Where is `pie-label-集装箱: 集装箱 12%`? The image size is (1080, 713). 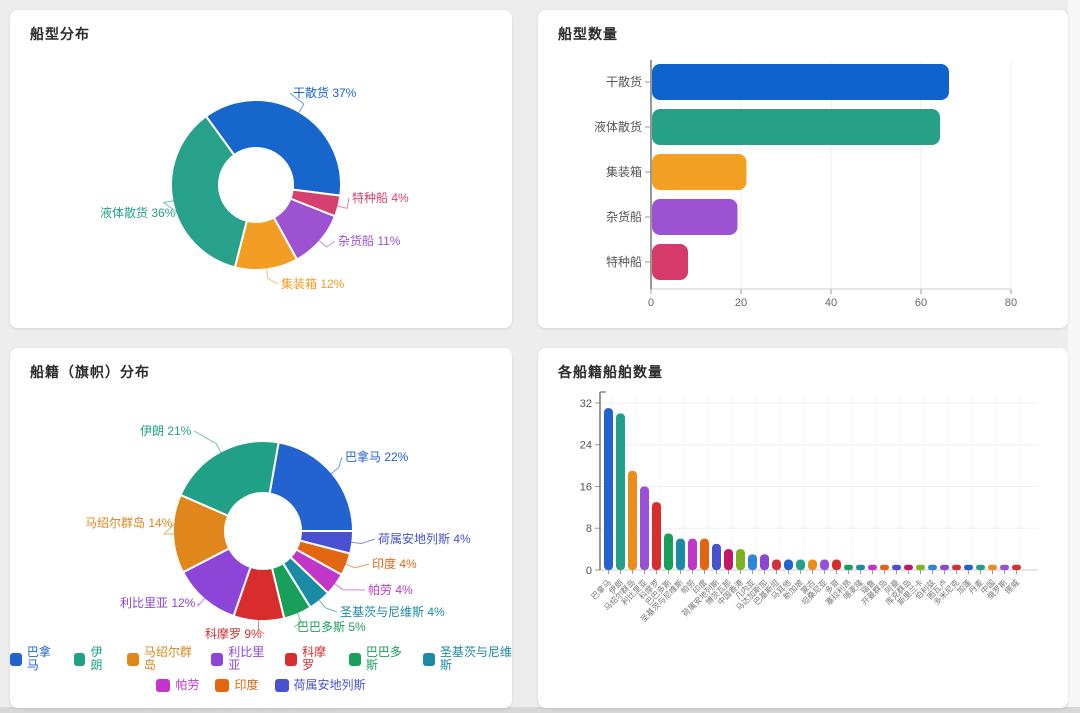 pie-label-集装箱: 集装箱 12% is located at coordinates (313, 283).